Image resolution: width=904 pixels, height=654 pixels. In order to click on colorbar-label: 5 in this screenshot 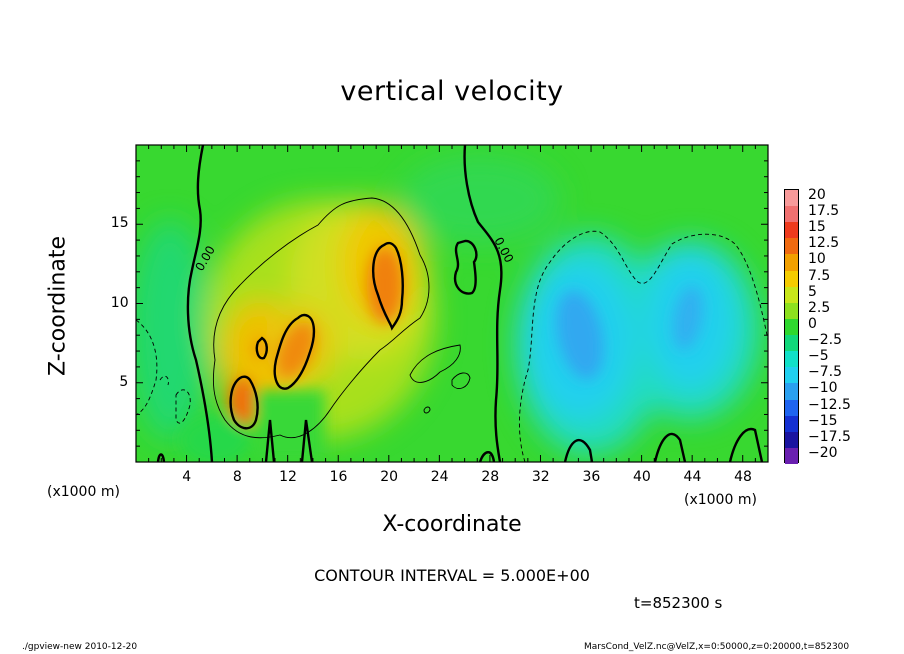, I will do `click(812, 291)`.